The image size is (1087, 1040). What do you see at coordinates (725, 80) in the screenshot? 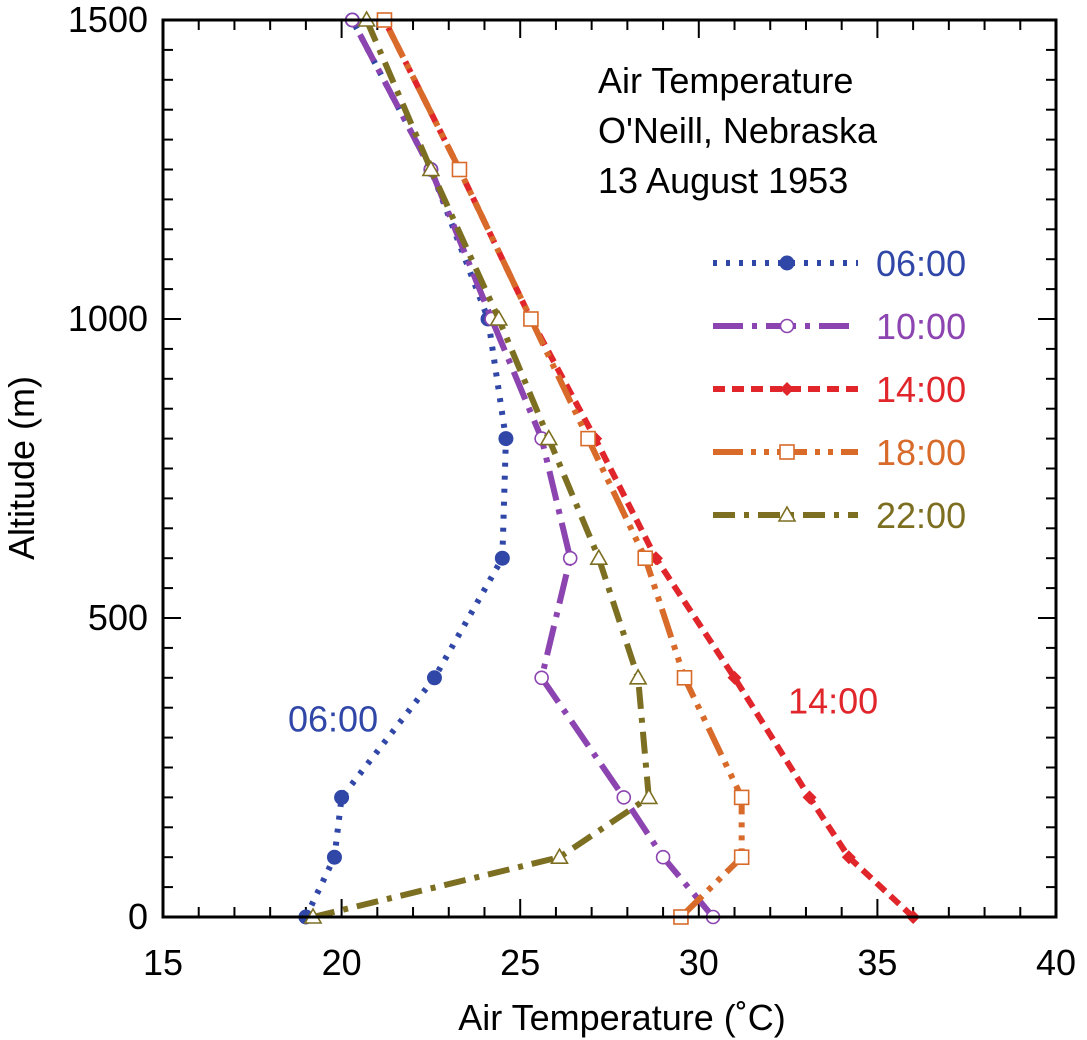
I see `title-line-1: Air Temperature` at bounding box center [725, 80].